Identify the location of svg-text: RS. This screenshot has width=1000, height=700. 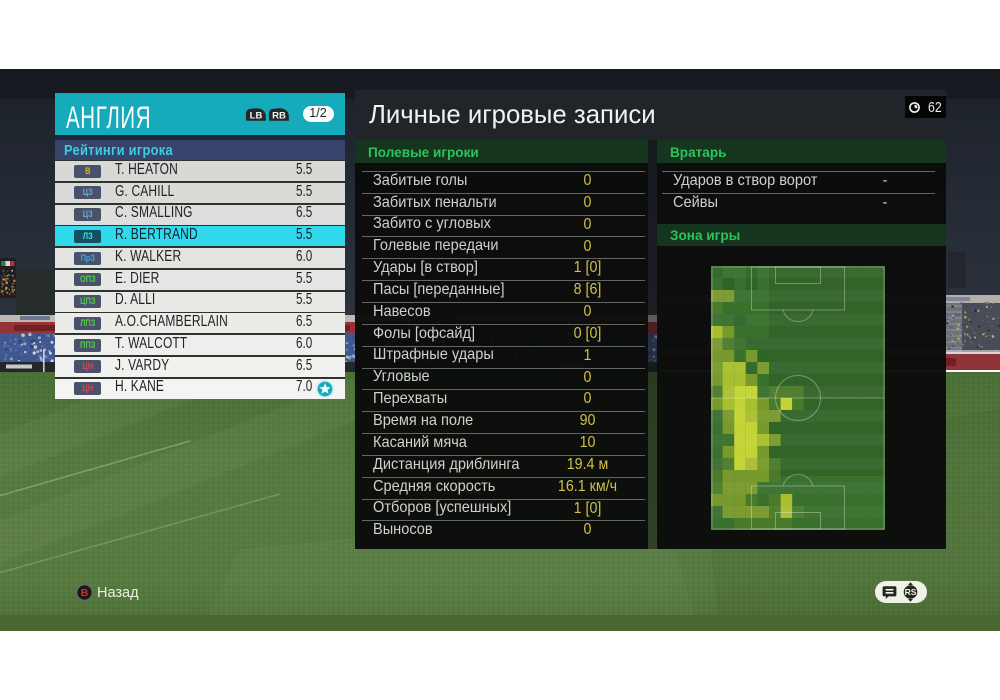
(911, 592).